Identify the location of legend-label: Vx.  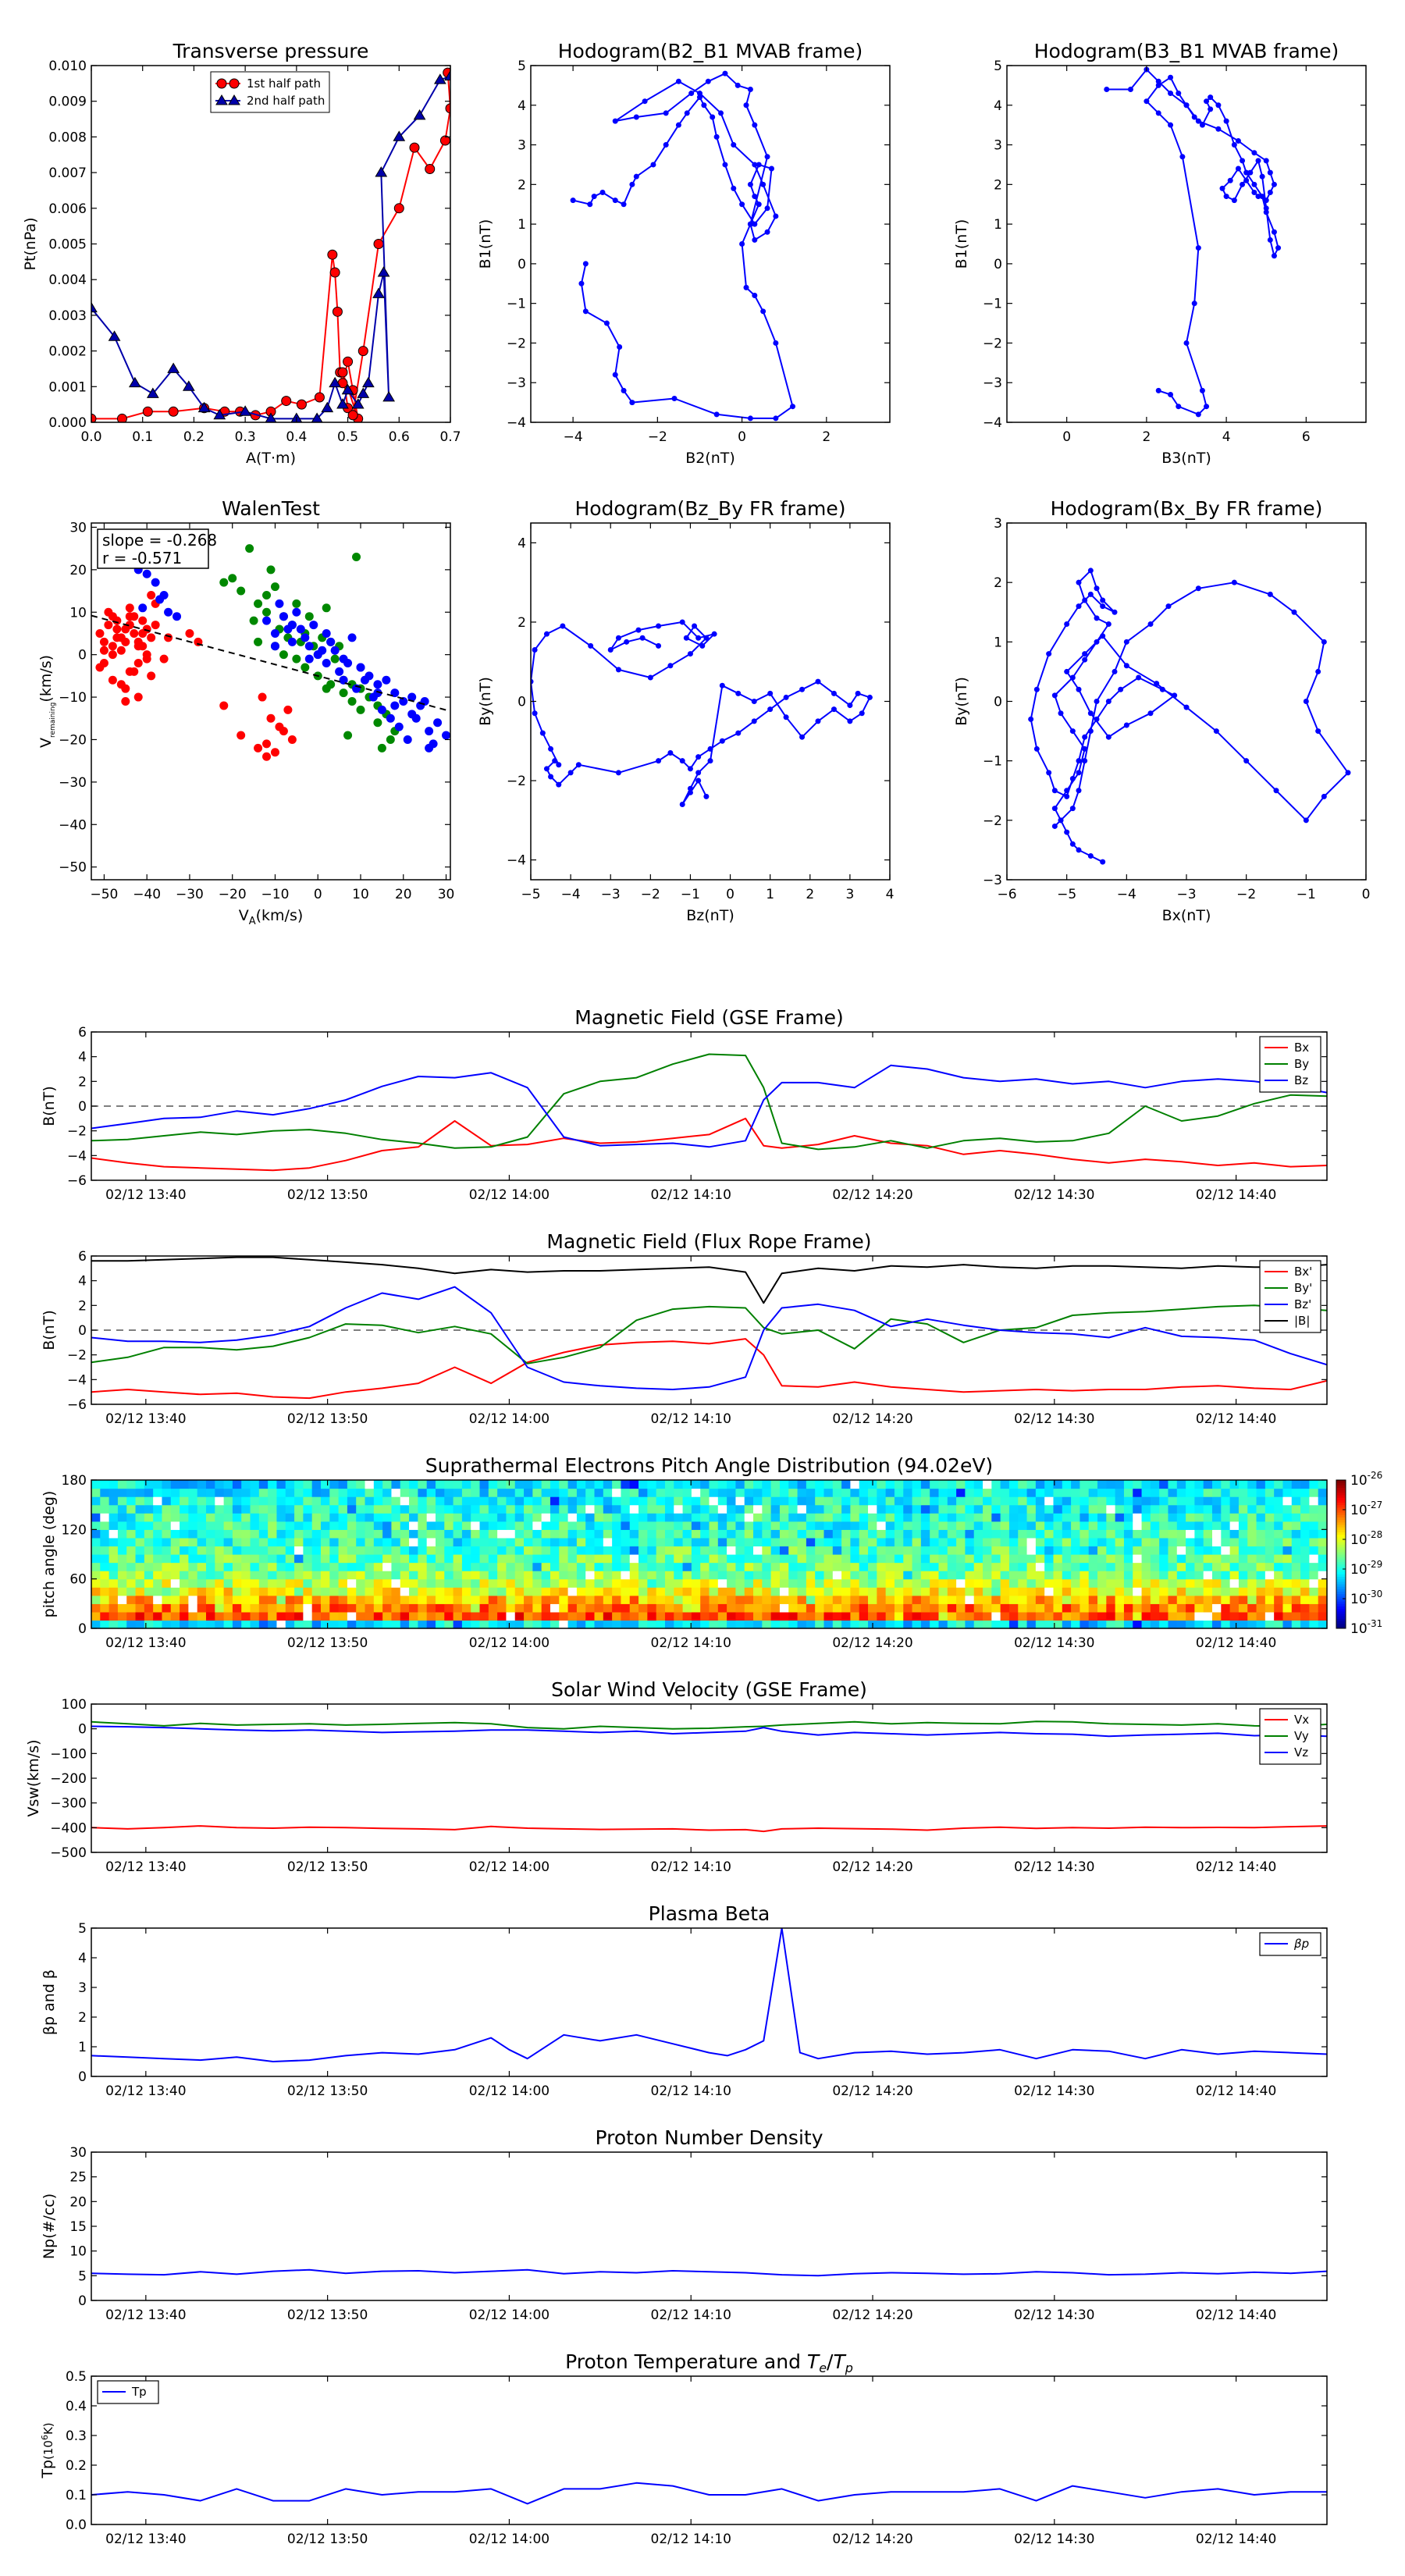
(1301, 1720).